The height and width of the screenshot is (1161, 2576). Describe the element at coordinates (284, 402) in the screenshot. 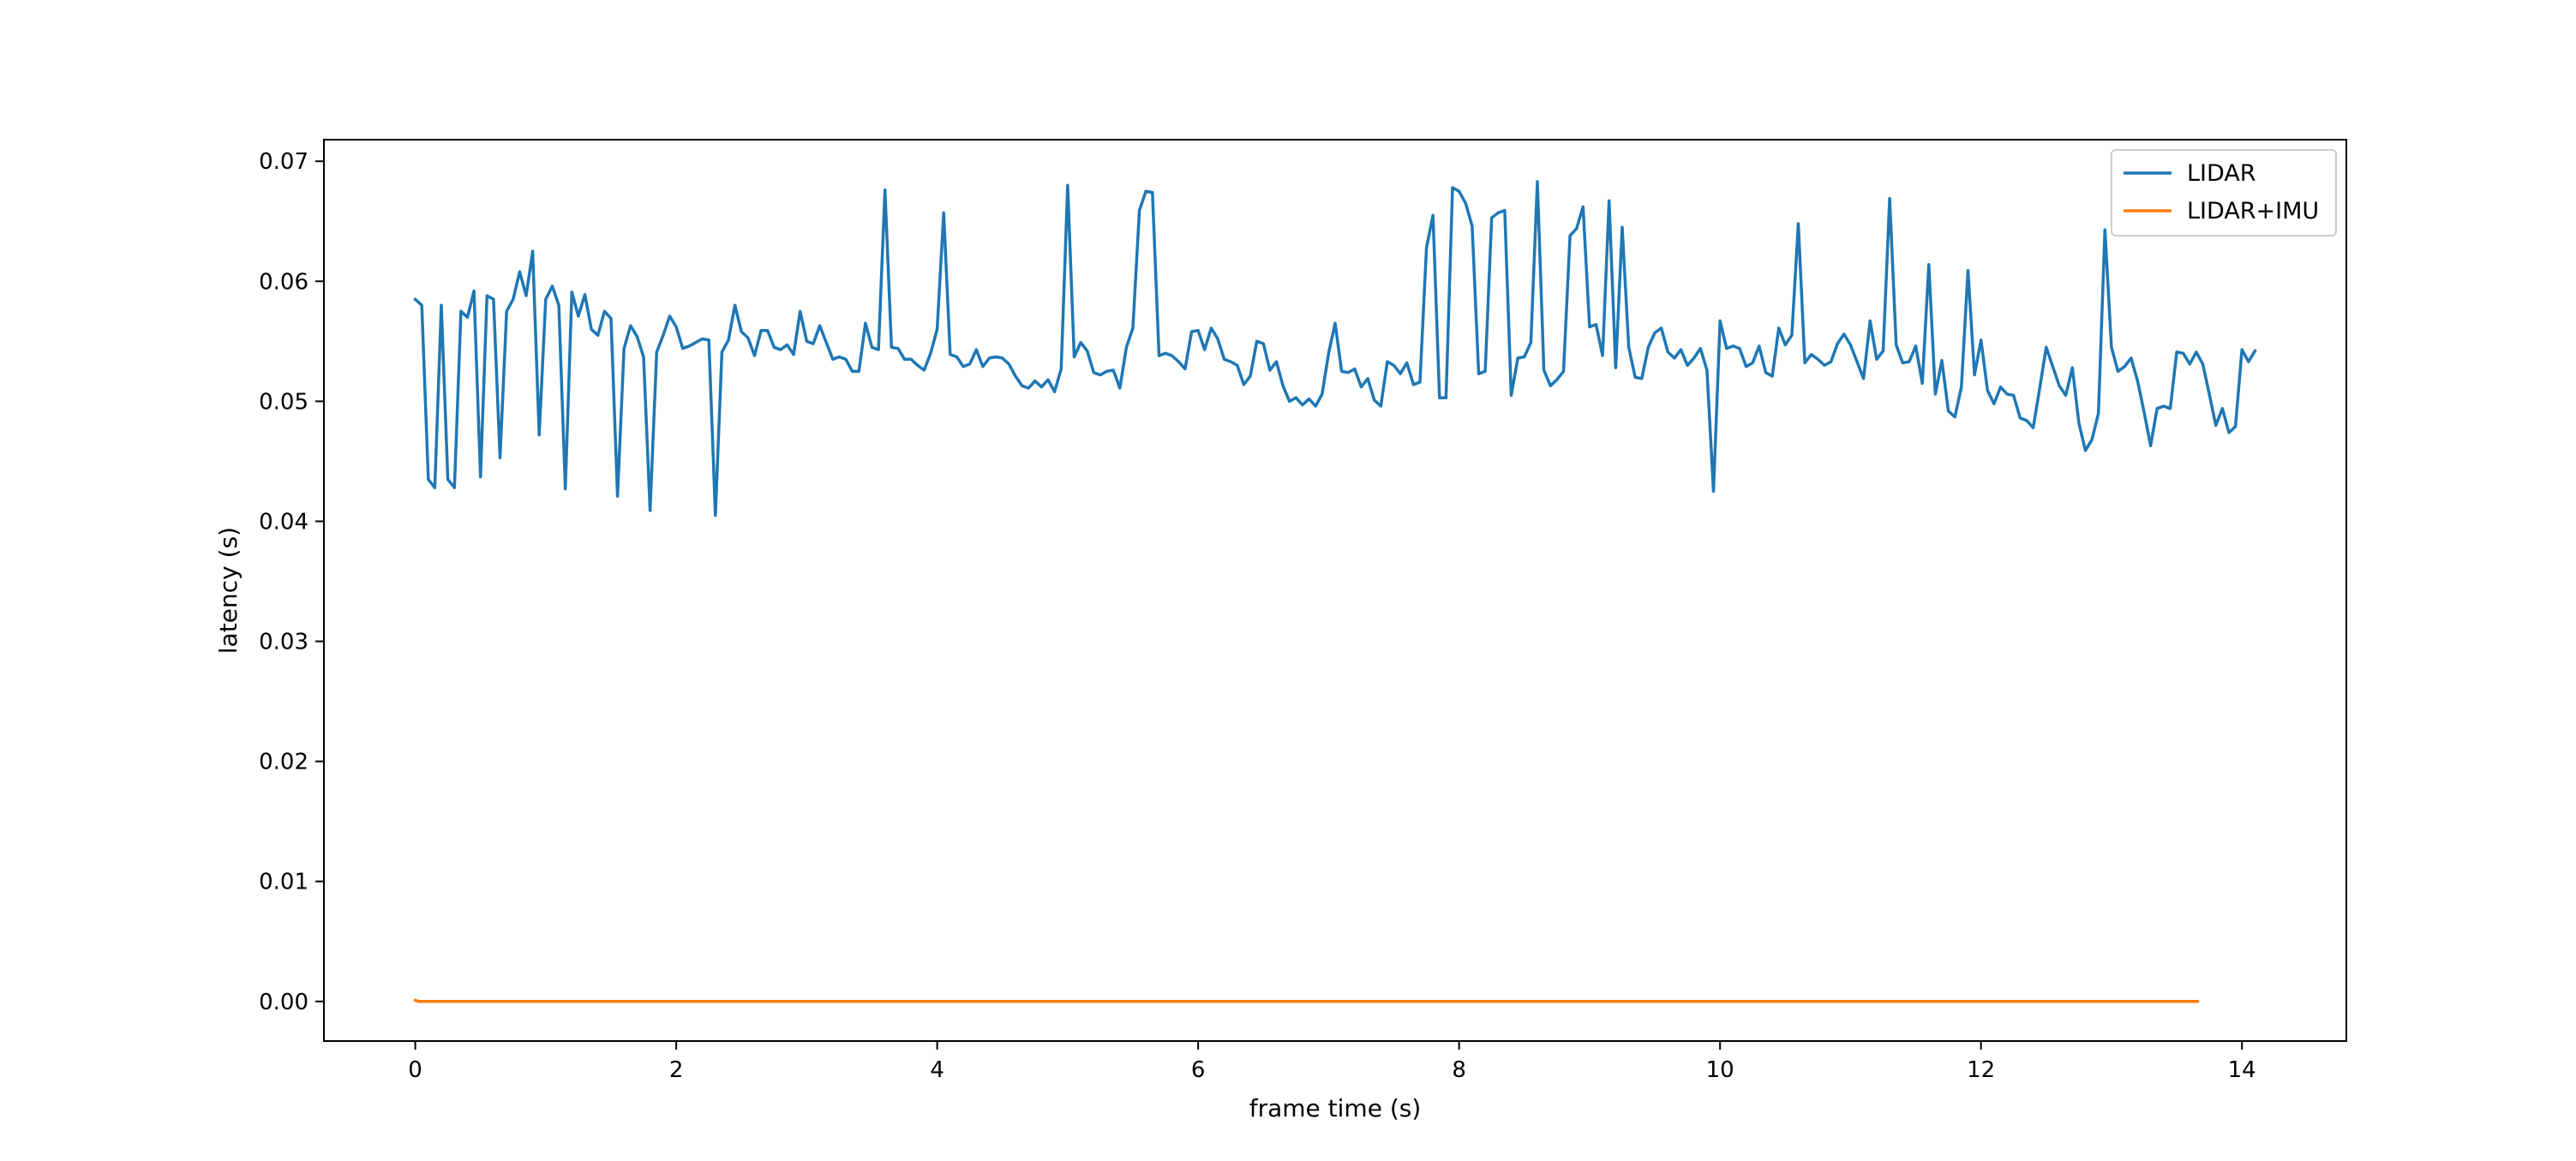

I see `y-tick-label: 0.05` at that location.